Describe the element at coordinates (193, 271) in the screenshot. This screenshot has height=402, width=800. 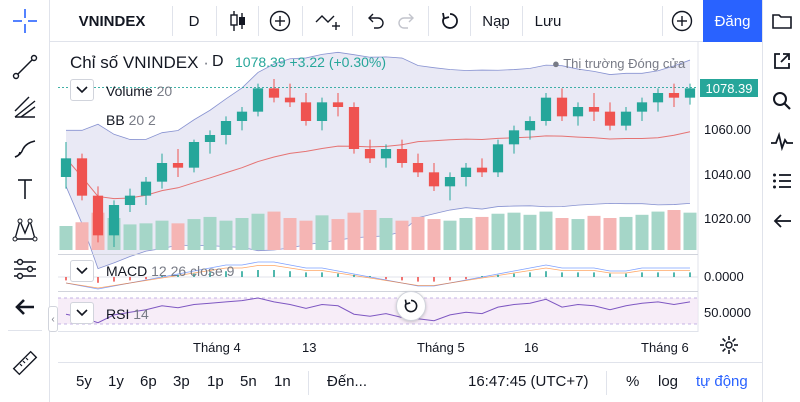
I see `macd-value: 12 26 close 9` at that location.